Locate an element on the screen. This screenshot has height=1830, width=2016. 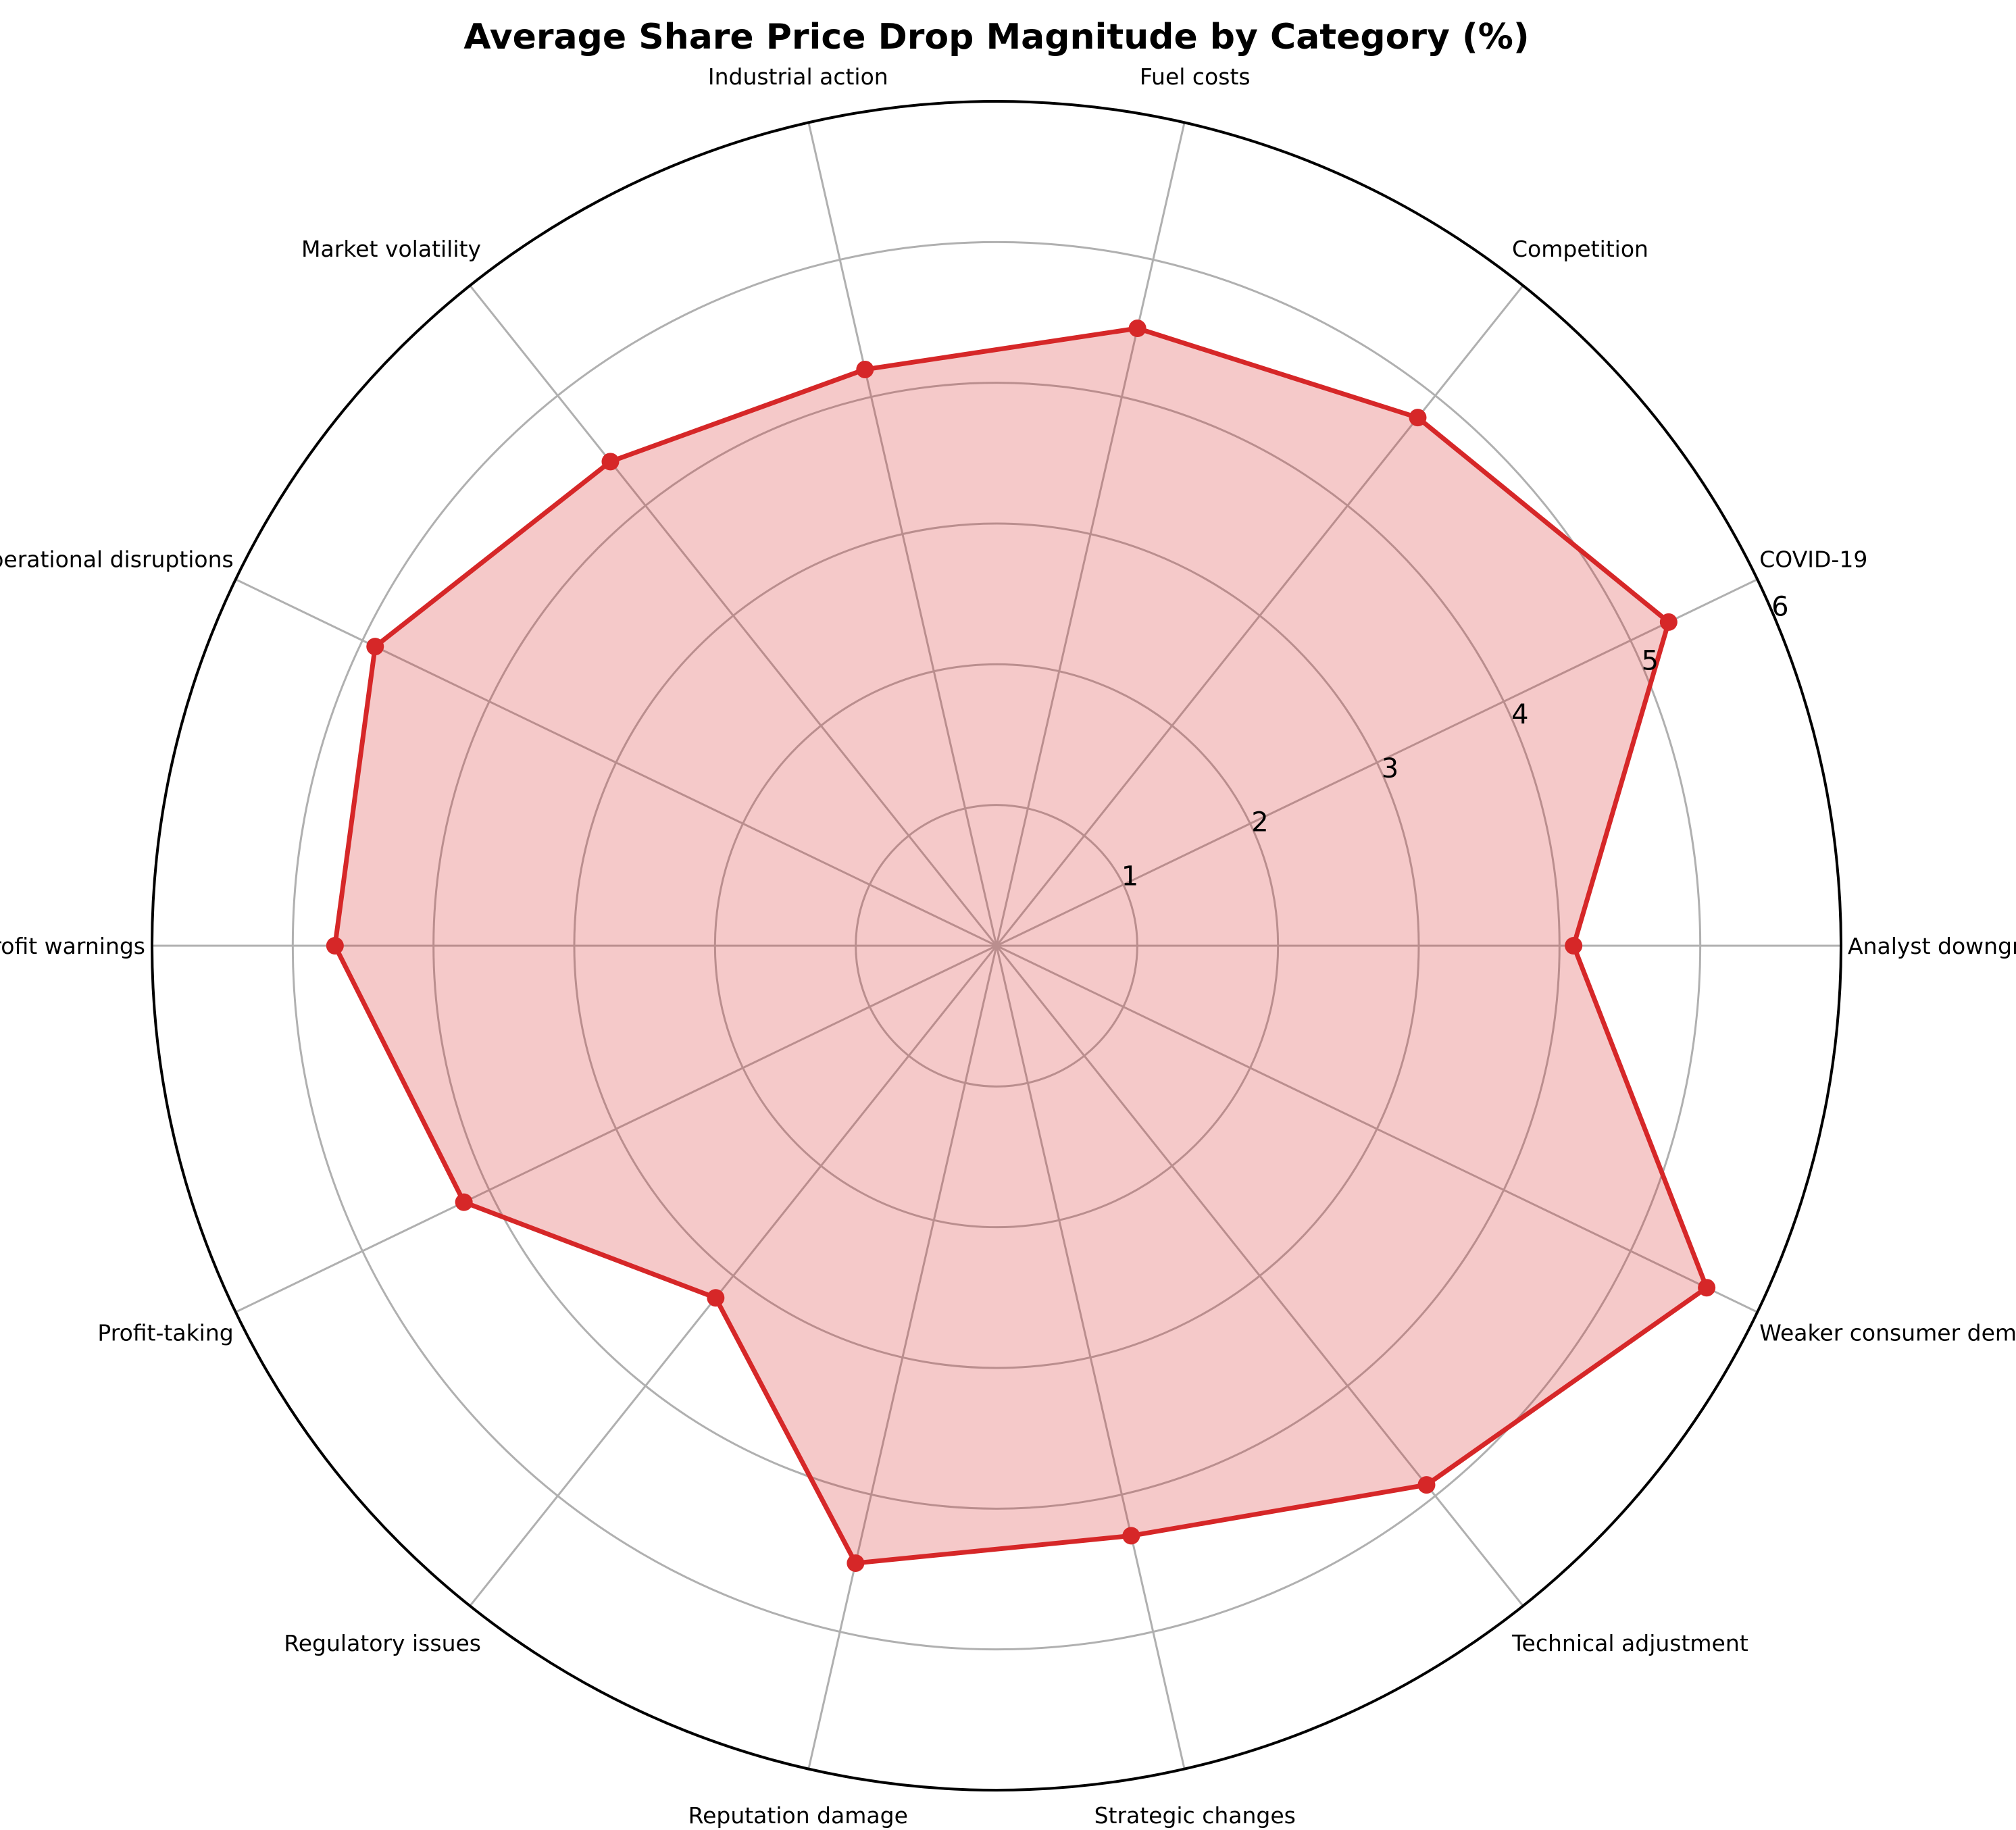
data-point-regulatory-issues is located at coordinates (716, 1298).